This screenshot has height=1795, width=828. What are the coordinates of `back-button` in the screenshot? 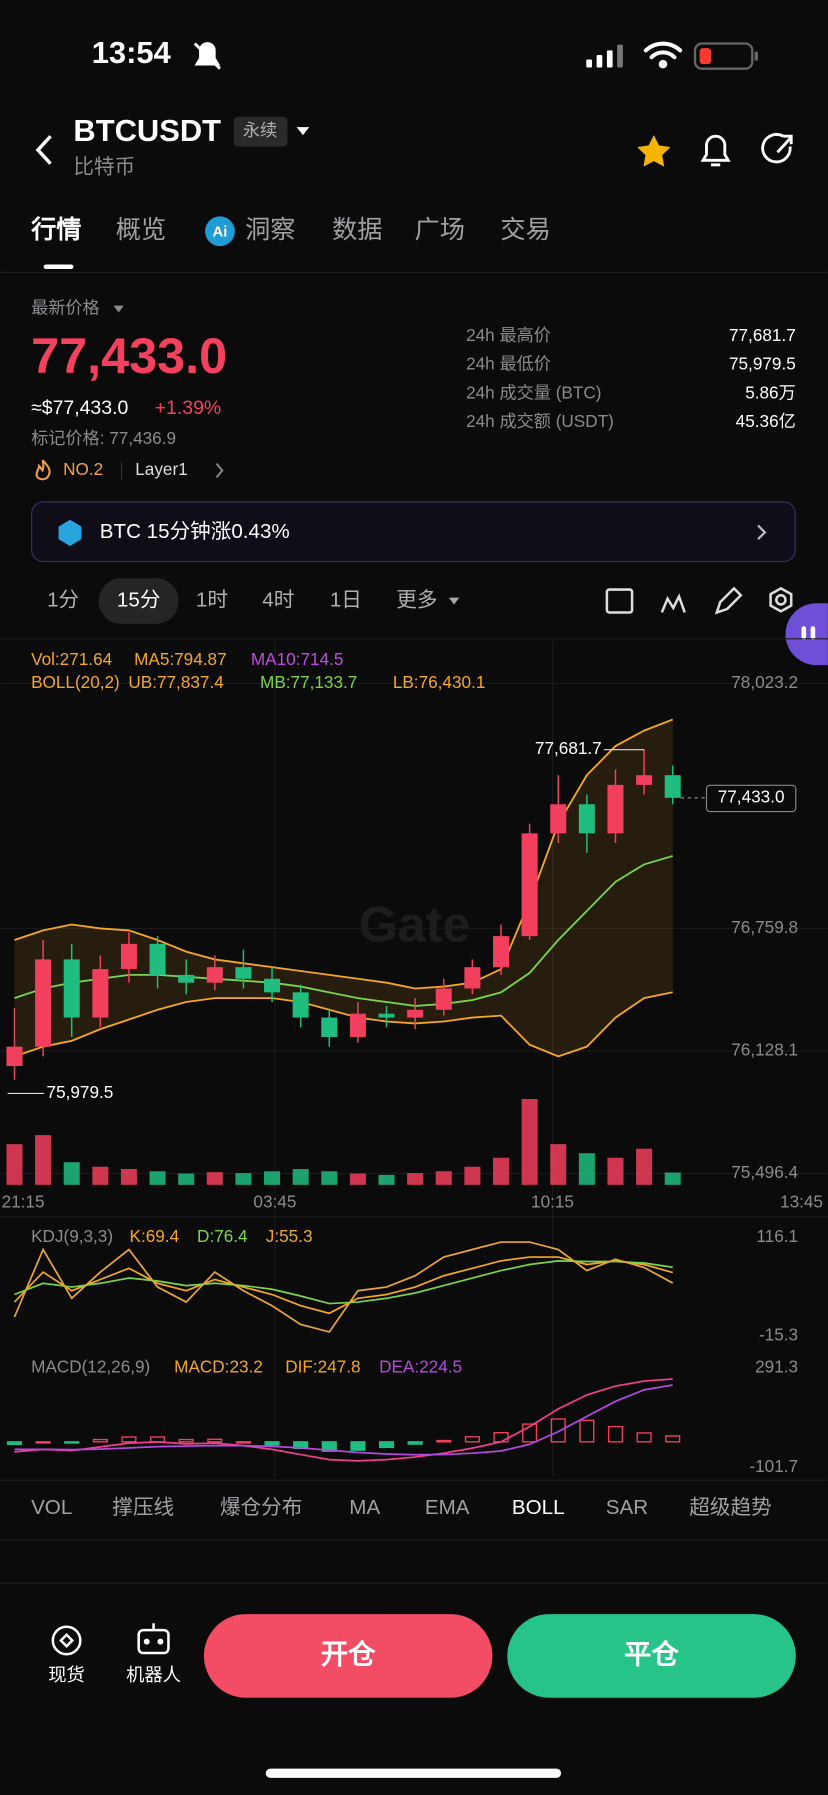 It's located at (43, 150).